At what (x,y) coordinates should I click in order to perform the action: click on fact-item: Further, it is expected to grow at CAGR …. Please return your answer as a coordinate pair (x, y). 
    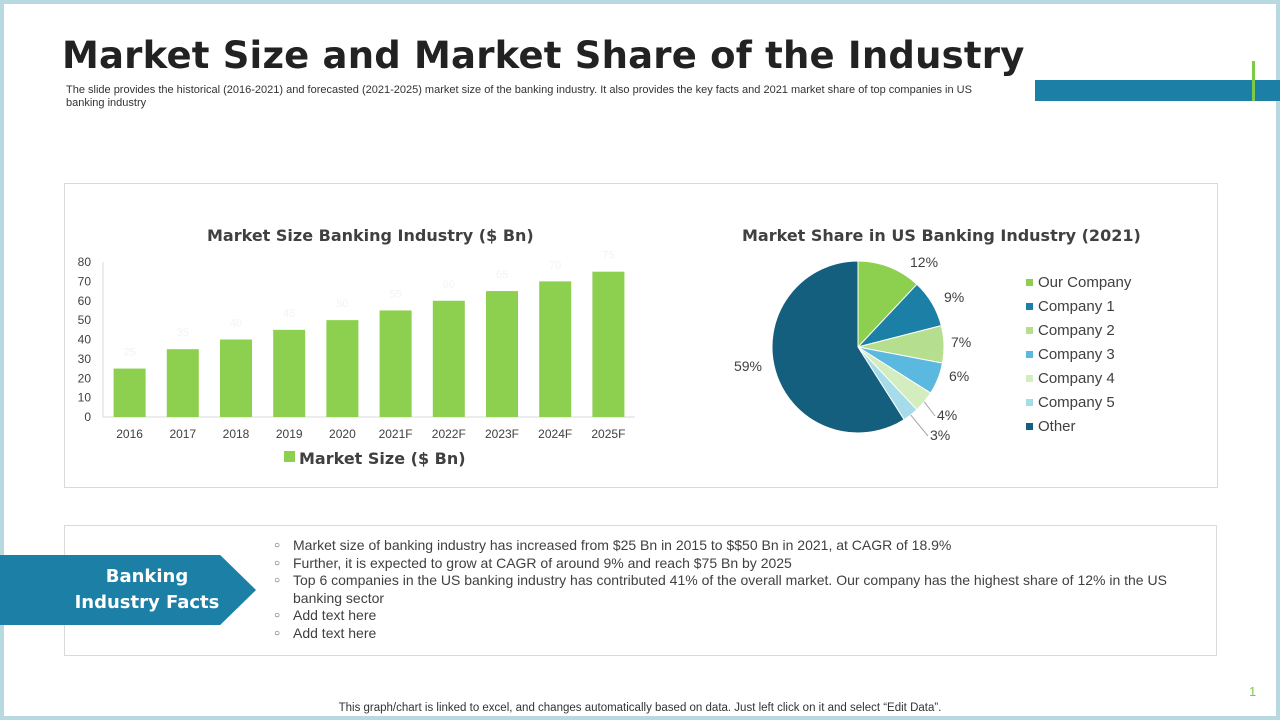
    Looking at the image, I should click on (724, 564).